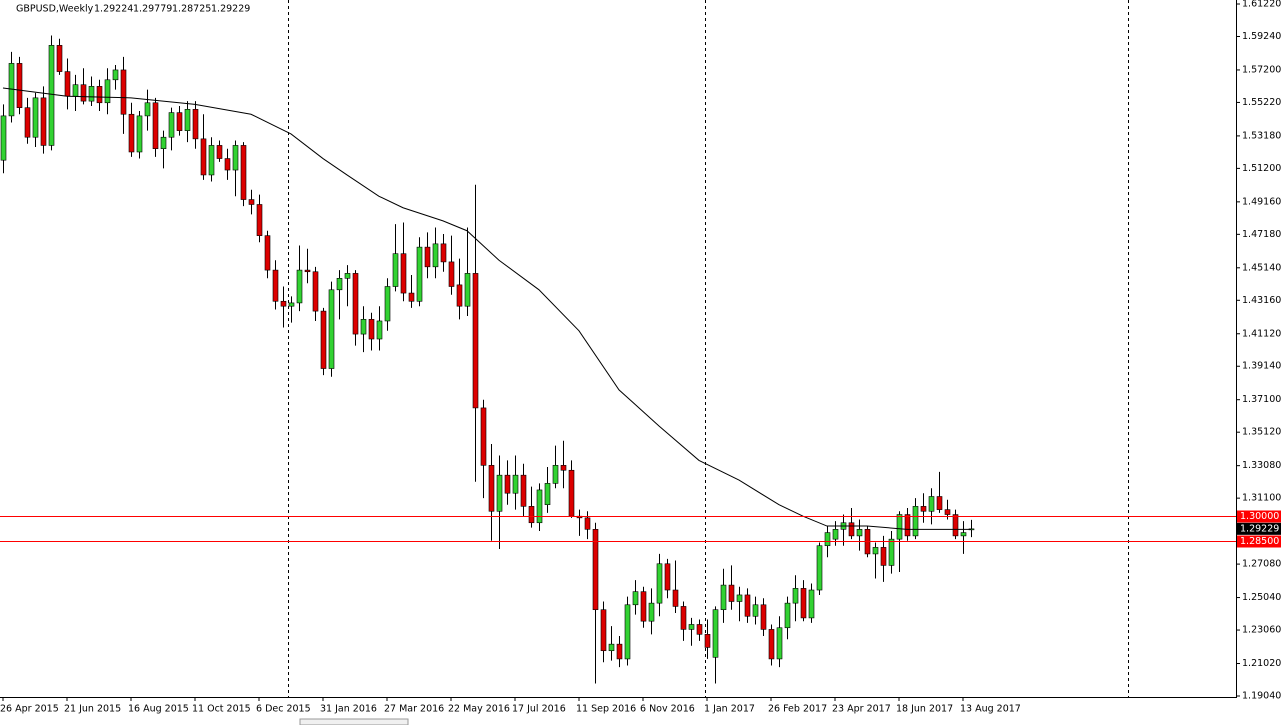 The width and height of the screenshot is (1281, 725). What do you see at coordinates (1261, 399) in the screenshot?
I see `y-tick-label: 1.37100` at bounding box center [1261, 399].